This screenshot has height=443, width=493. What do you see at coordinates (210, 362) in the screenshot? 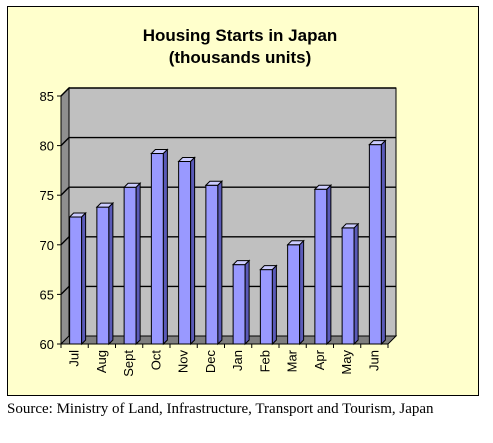
I see `x-tick-label: Dec` at bounding box center [210, 362].